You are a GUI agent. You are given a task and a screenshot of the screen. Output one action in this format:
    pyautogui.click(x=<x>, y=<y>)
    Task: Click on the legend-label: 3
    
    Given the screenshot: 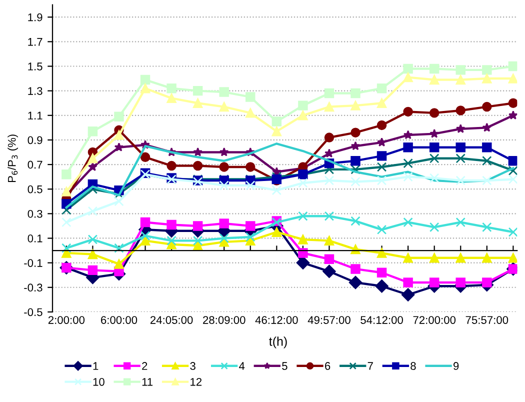 What is the action you would take?
    pyautogui.click(x=193, y=366)
    